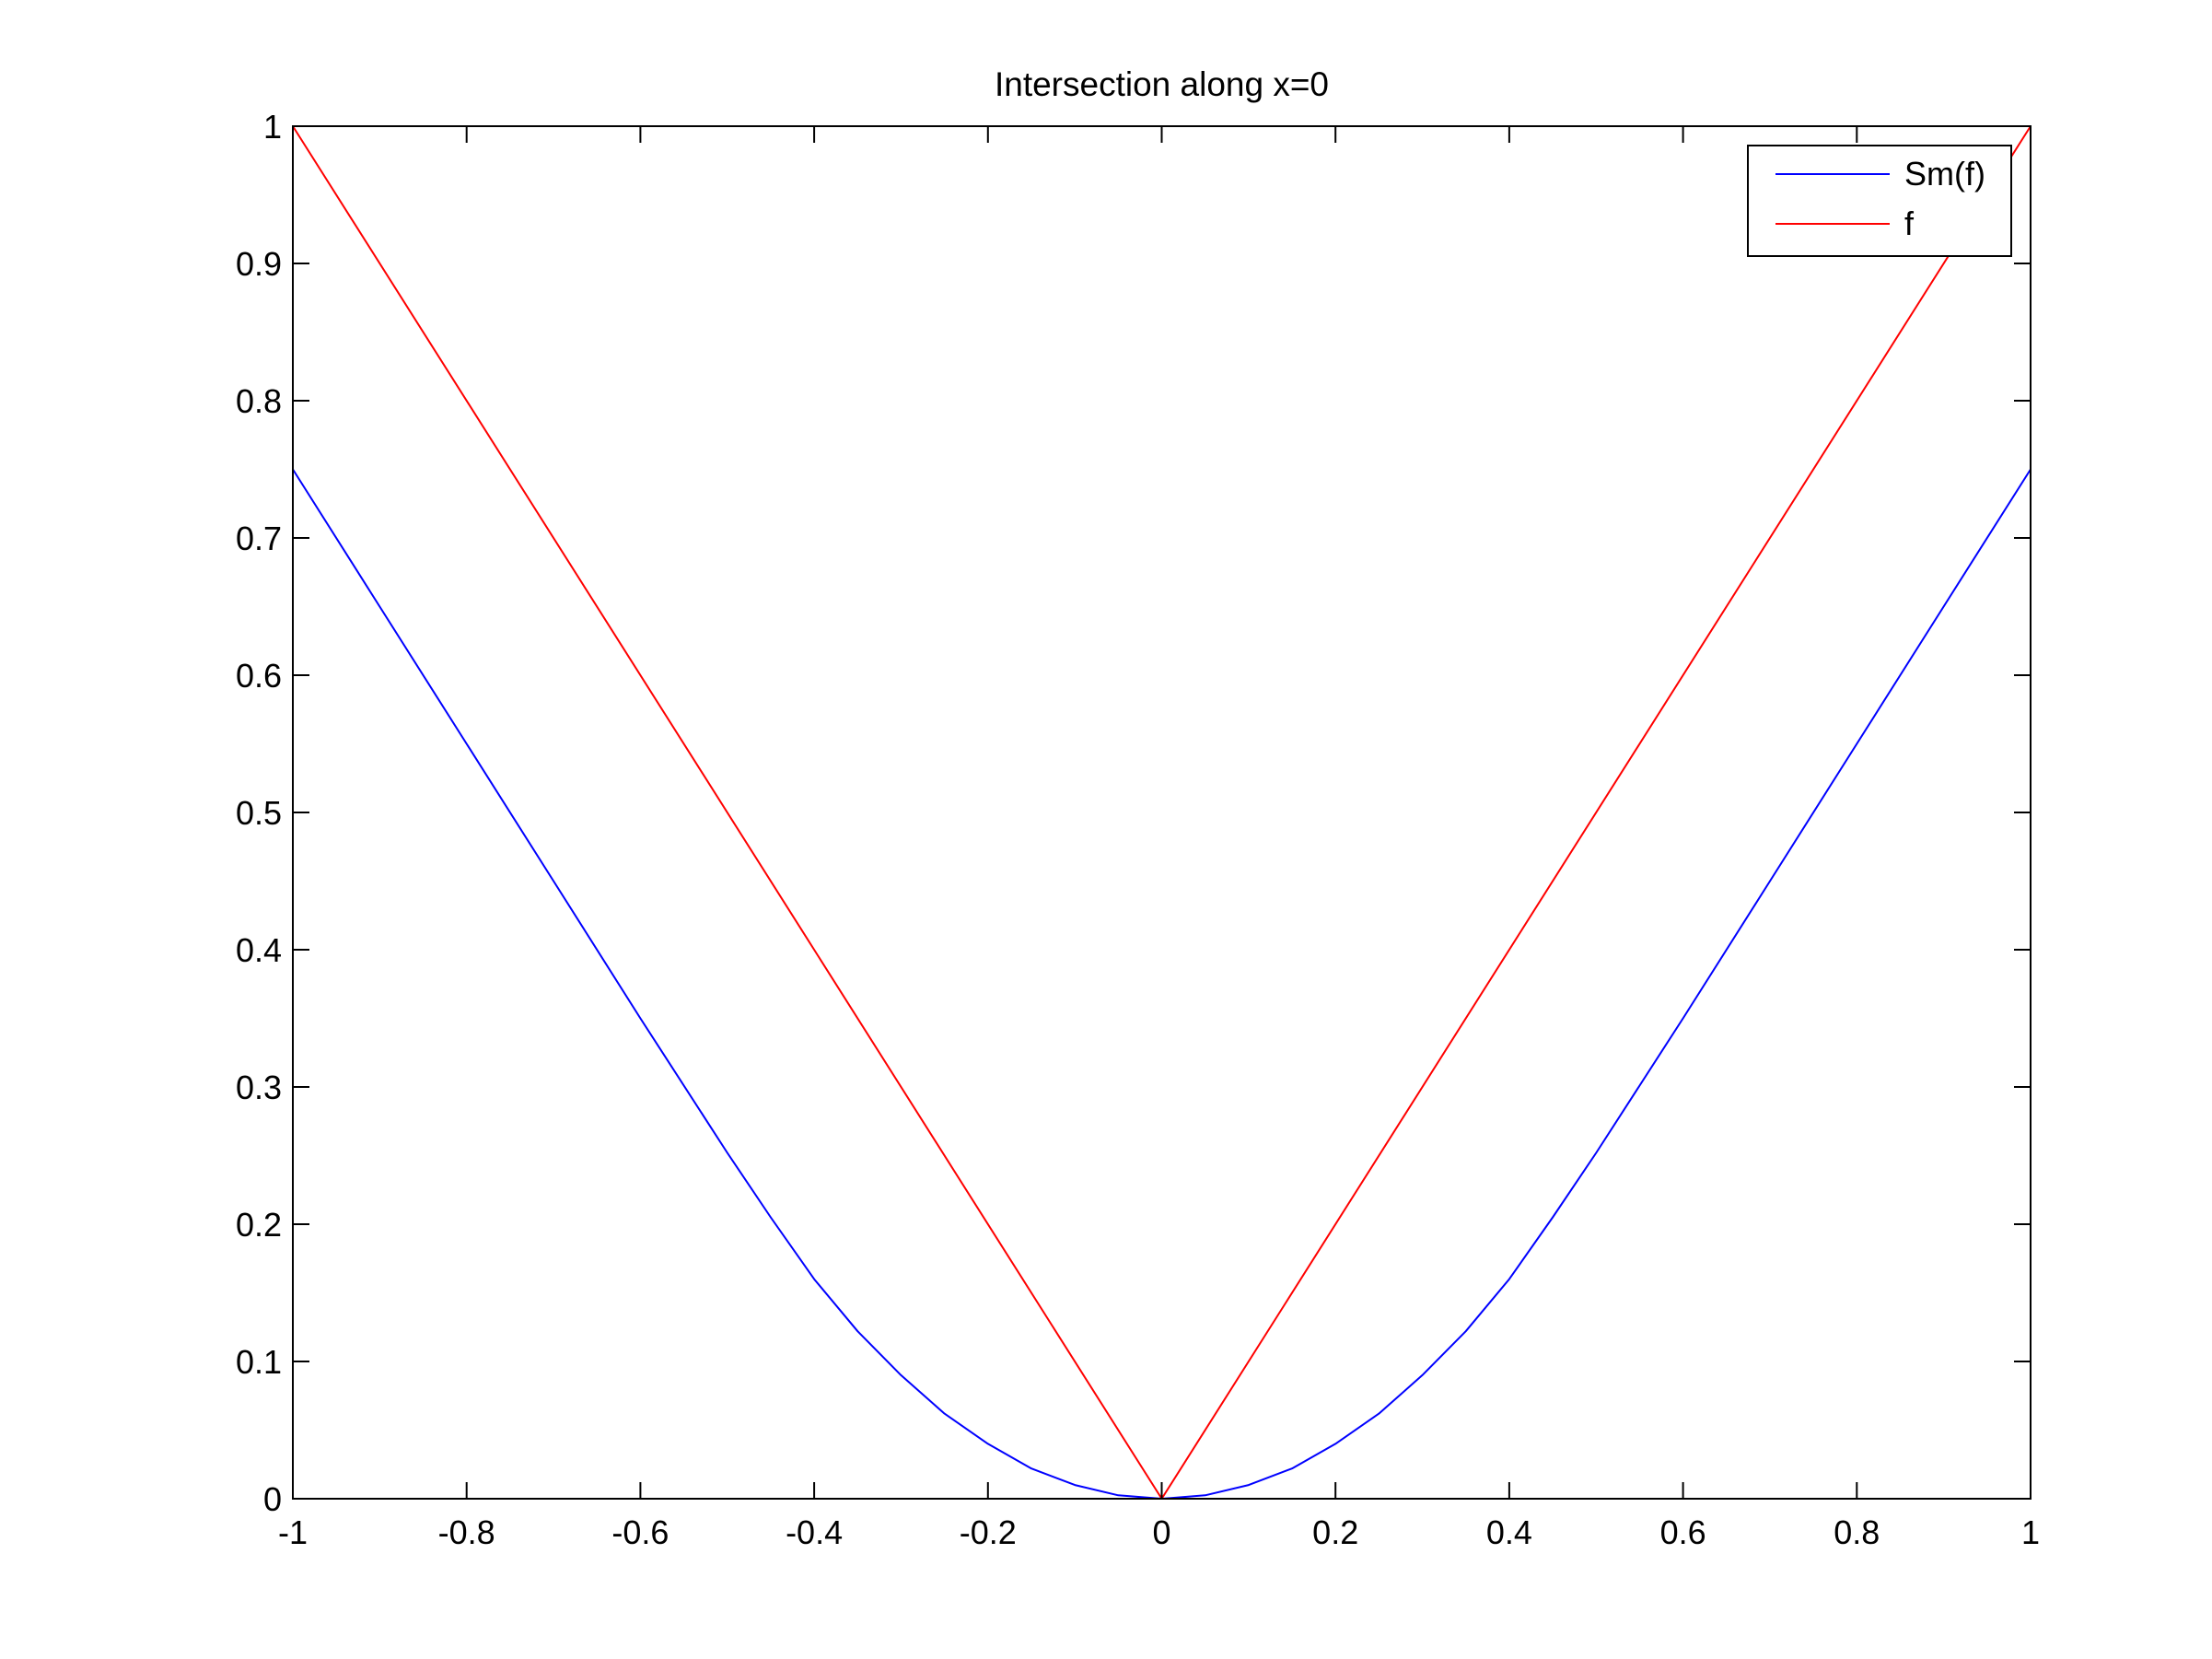  I want to click on x-tick-label: -0.2, so click(989, 1532).